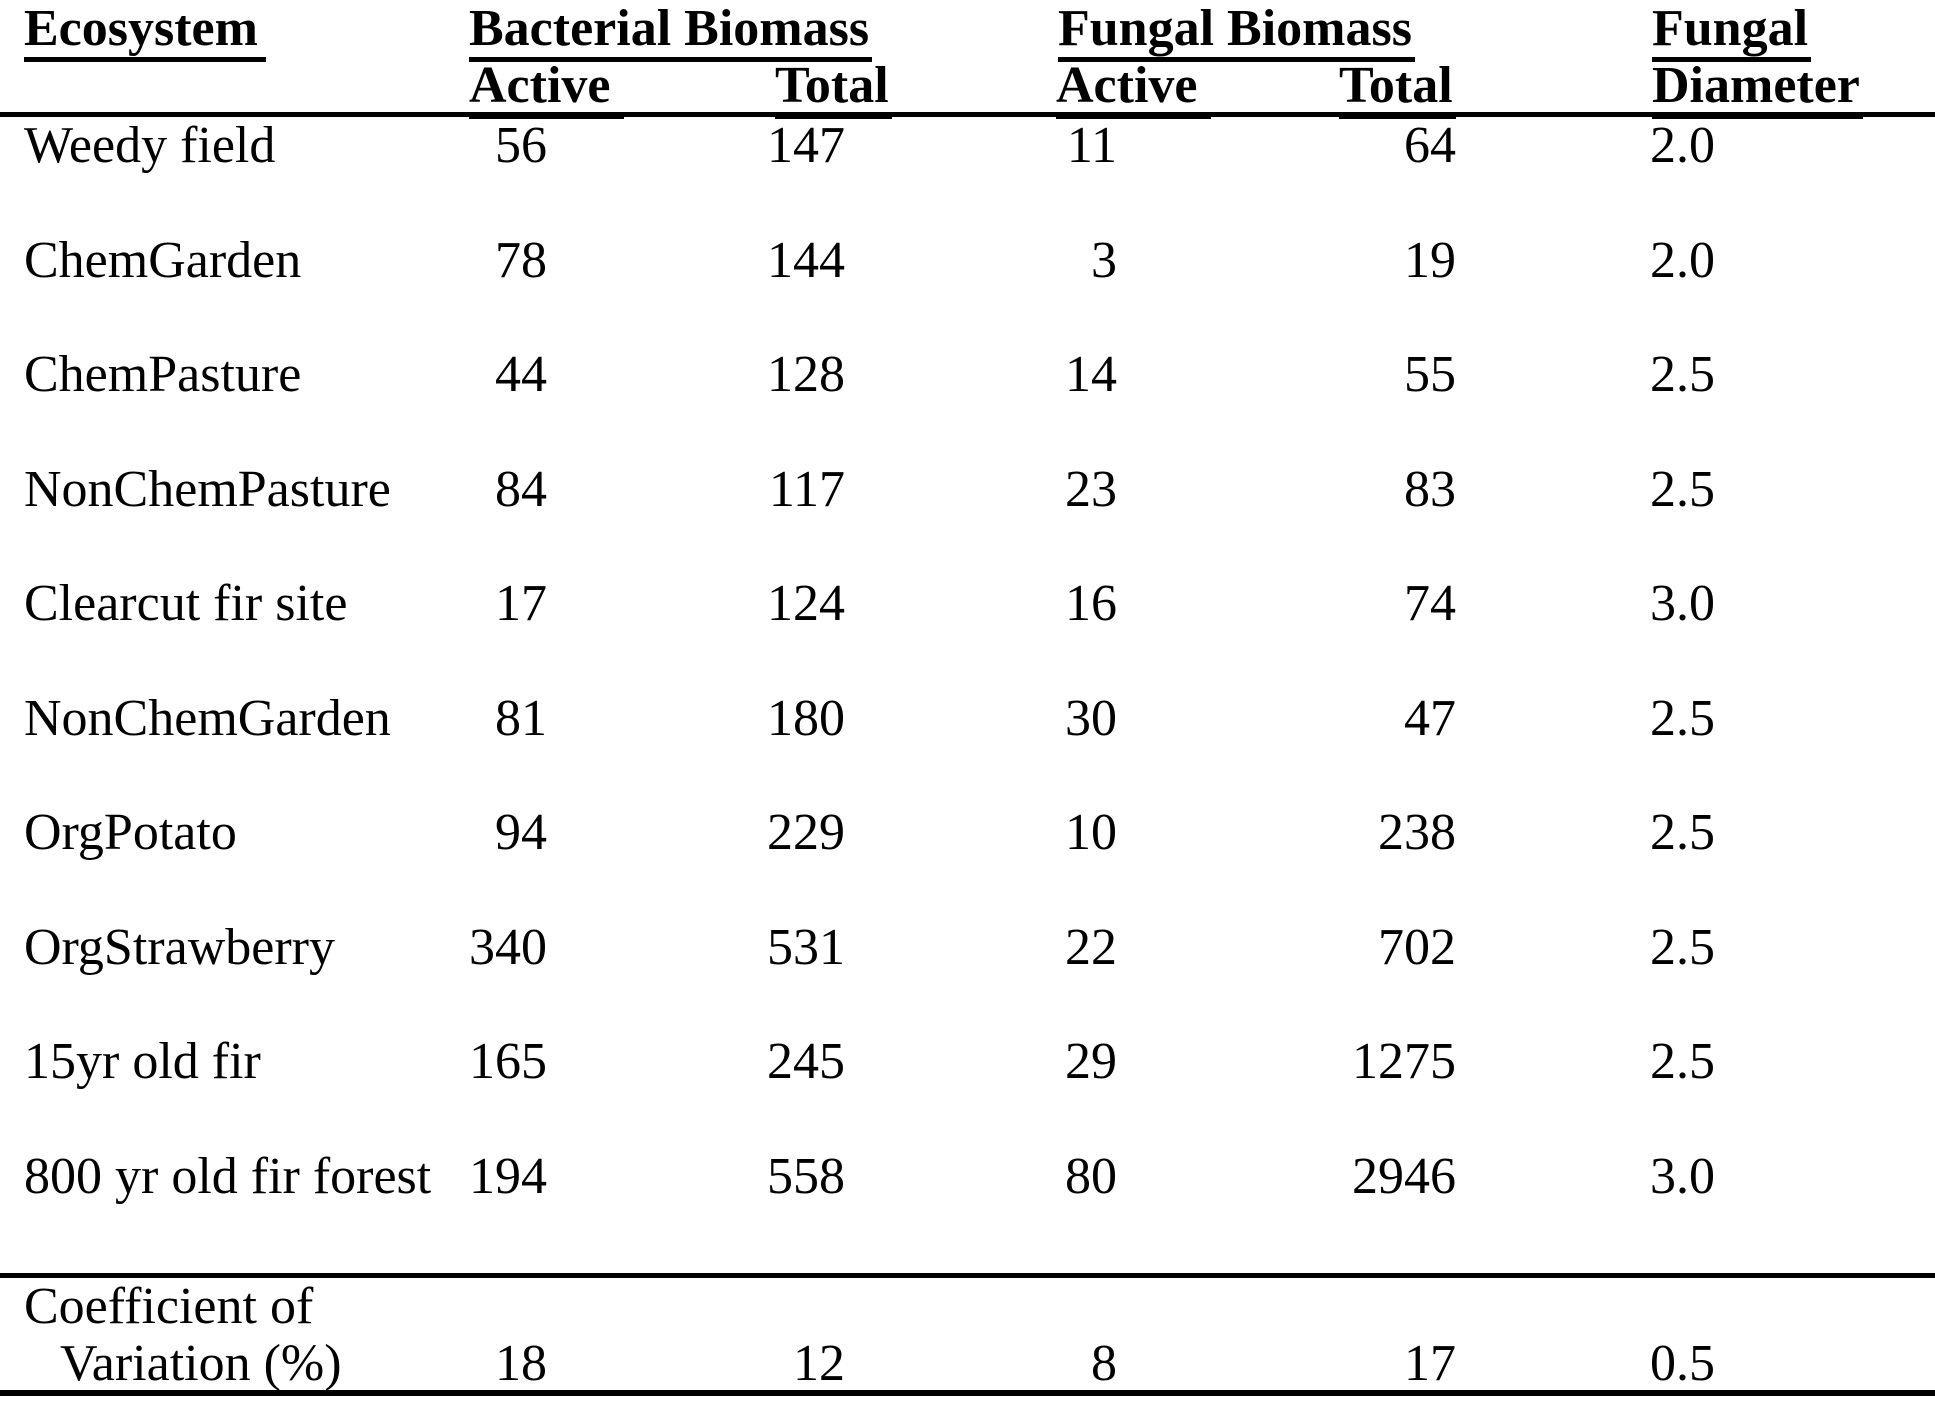 The image size is (1935, 1407). What do you see at coordinates (1236, 32) in the screenshot?
I see `fungal-biomass-group-label: Fungal Biomass` at bounding box center [1236, 32].